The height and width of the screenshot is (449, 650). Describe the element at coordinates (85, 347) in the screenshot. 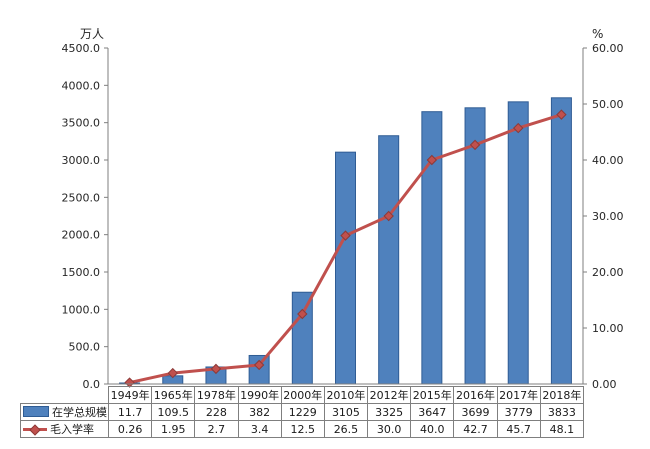

I see `left-axis-tick-label: 500.0` at that location.